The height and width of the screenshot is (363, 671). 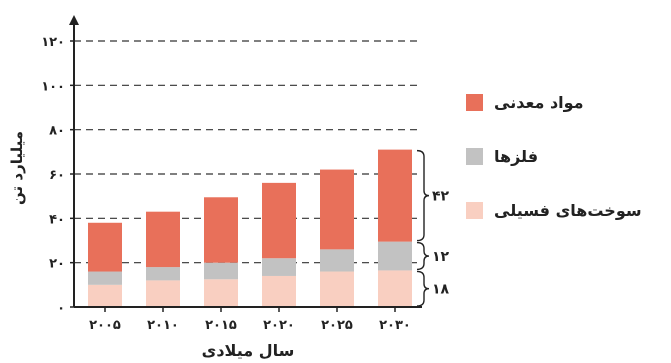 What do you see at coordinates (568, 210) in the screenshot?
I see `legend-label: سوخت‌های فسیلی` at bounding box center [568, 210].